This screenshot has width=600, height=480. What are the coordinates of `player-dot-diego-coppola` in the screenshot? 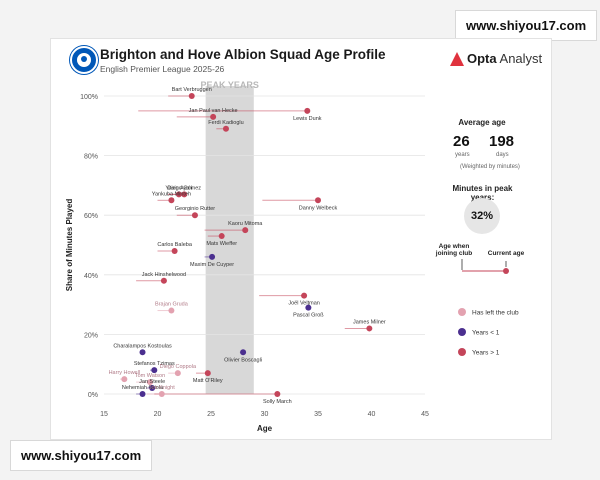 It's located at (177, 373).